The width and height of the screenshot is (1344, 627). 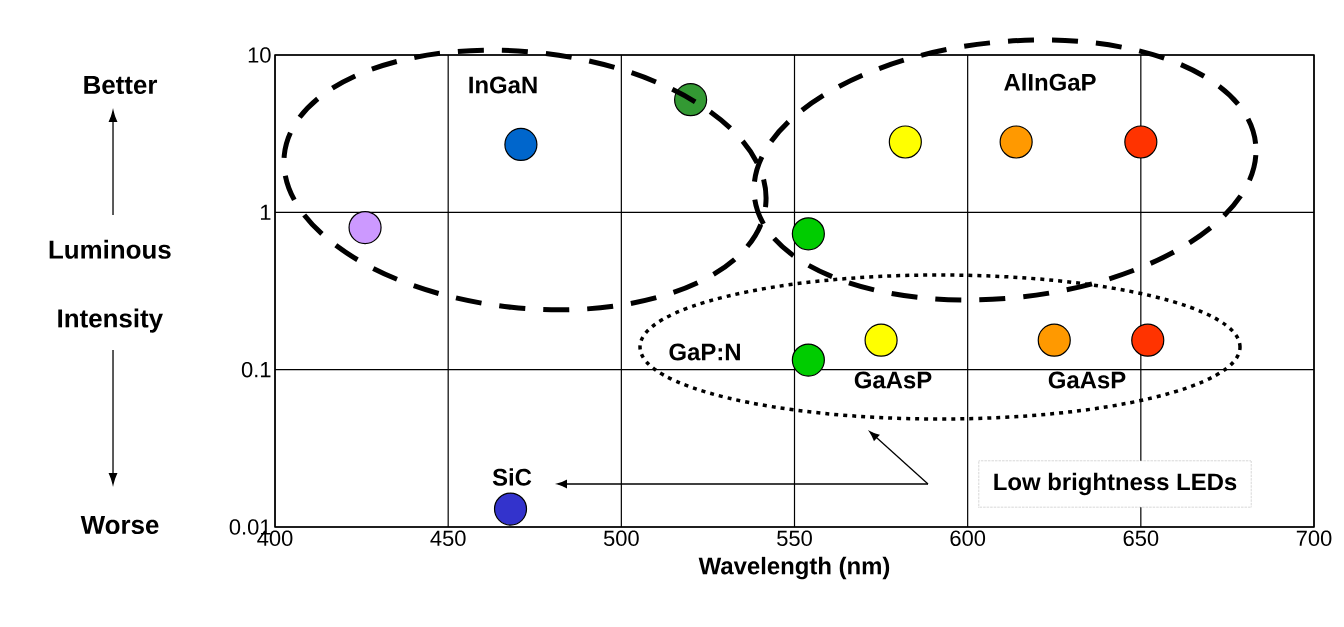 What do you see at coordinates (121, 85) in the screenshot?
I see `text: Better` at bounding box center [121, 85].